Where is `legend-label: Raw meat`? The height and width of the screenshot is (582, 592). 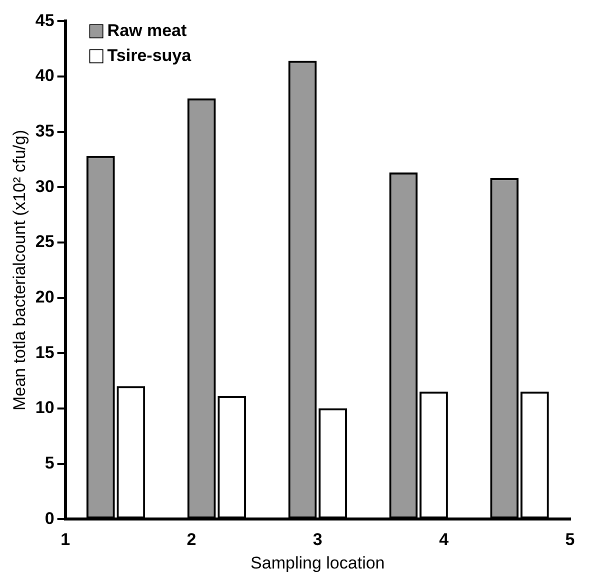
legend-label: Raw meat is located at coordinates (147, 30).